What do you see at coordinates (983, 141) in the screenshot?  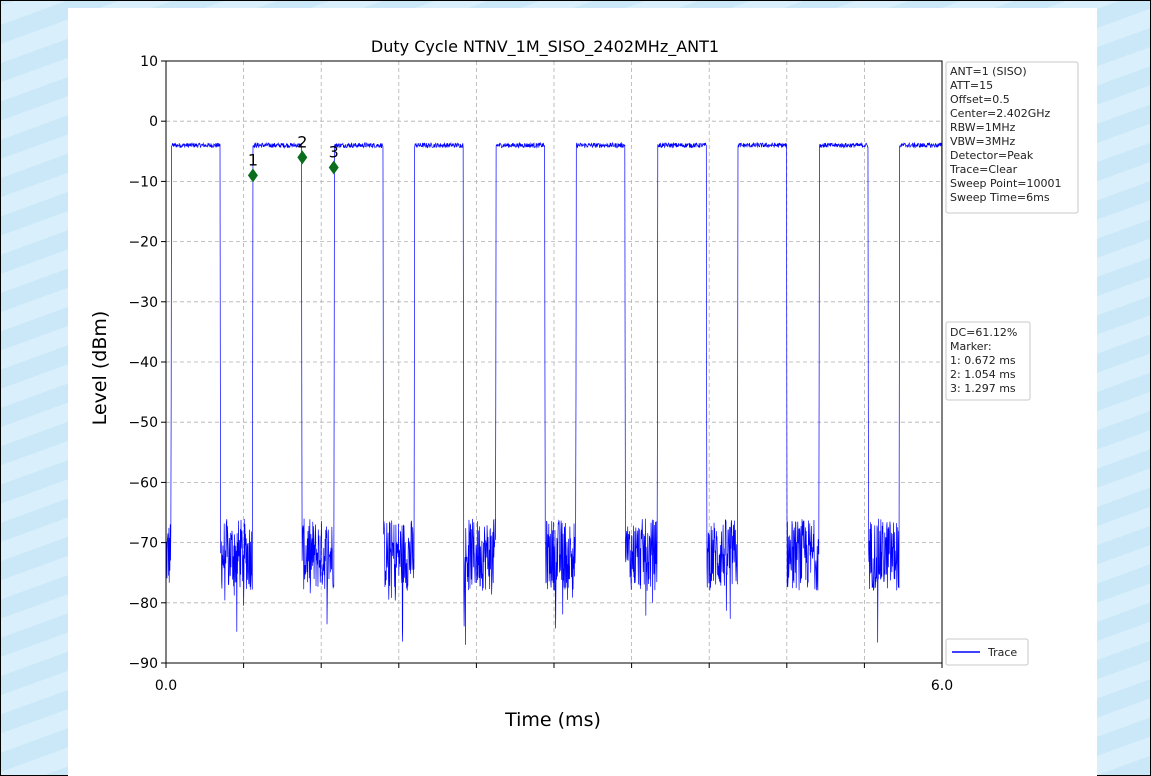 I see `settings-line: VBW=3MHz` at bounding box center [983, 141].